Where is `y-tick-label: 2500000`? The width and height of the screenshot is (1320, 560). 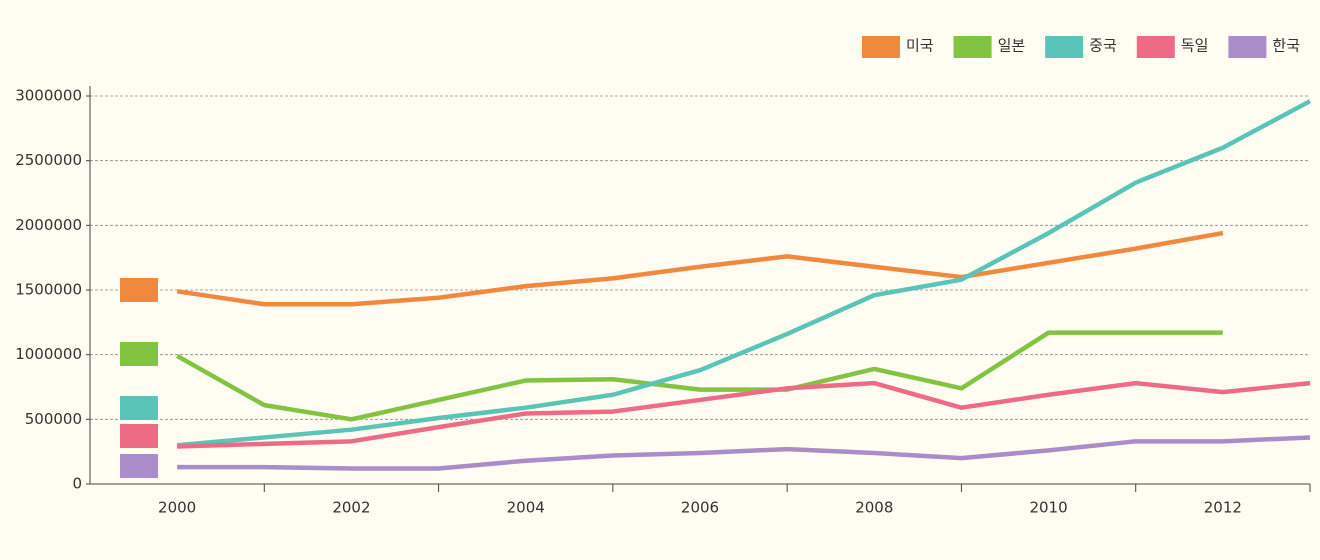
y-tick-label: 2500000 is located at coordinates (48, 160).